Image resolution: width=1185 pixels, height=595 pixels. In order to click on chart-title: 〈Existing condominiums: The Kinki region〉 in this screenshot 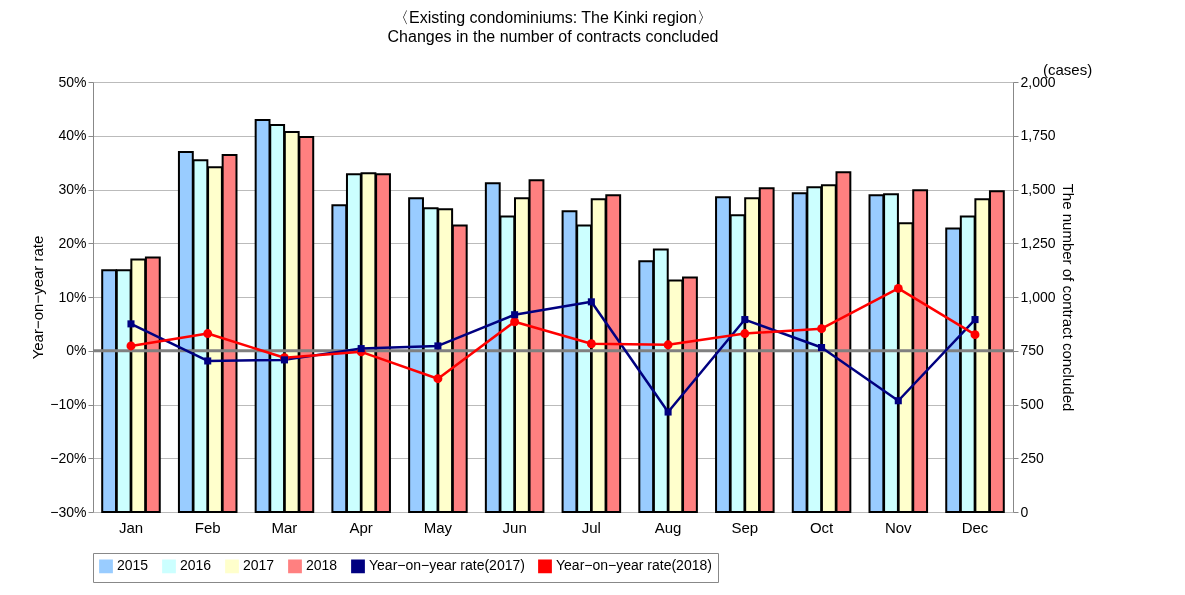, I will do `click(553, 17)`.